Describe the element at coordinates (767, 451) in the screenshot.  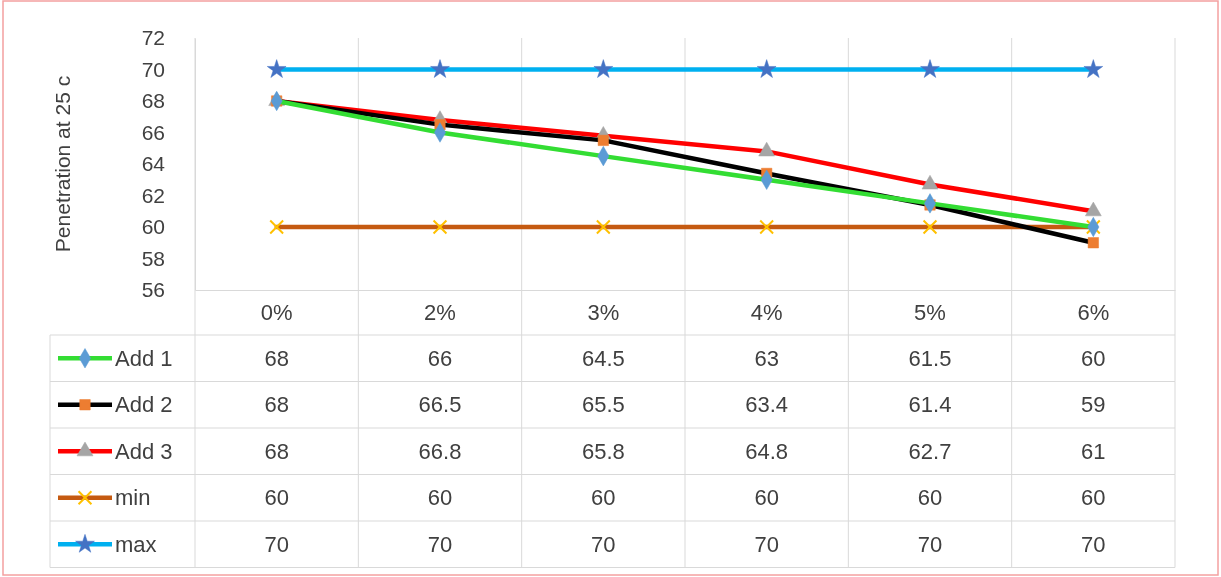
I see `data-label: 64.8` at that location.